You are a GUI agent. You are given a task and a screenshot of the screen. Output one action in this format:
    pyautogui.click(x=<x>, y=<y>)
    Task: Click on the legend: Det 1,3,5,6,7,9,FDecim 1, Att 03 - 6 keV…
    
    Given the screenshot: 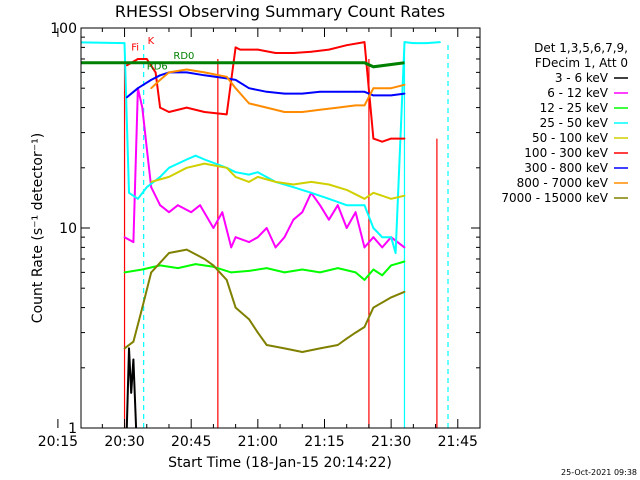 What is the action you would take?
    pyautogui.click(x=564, y=123)
    